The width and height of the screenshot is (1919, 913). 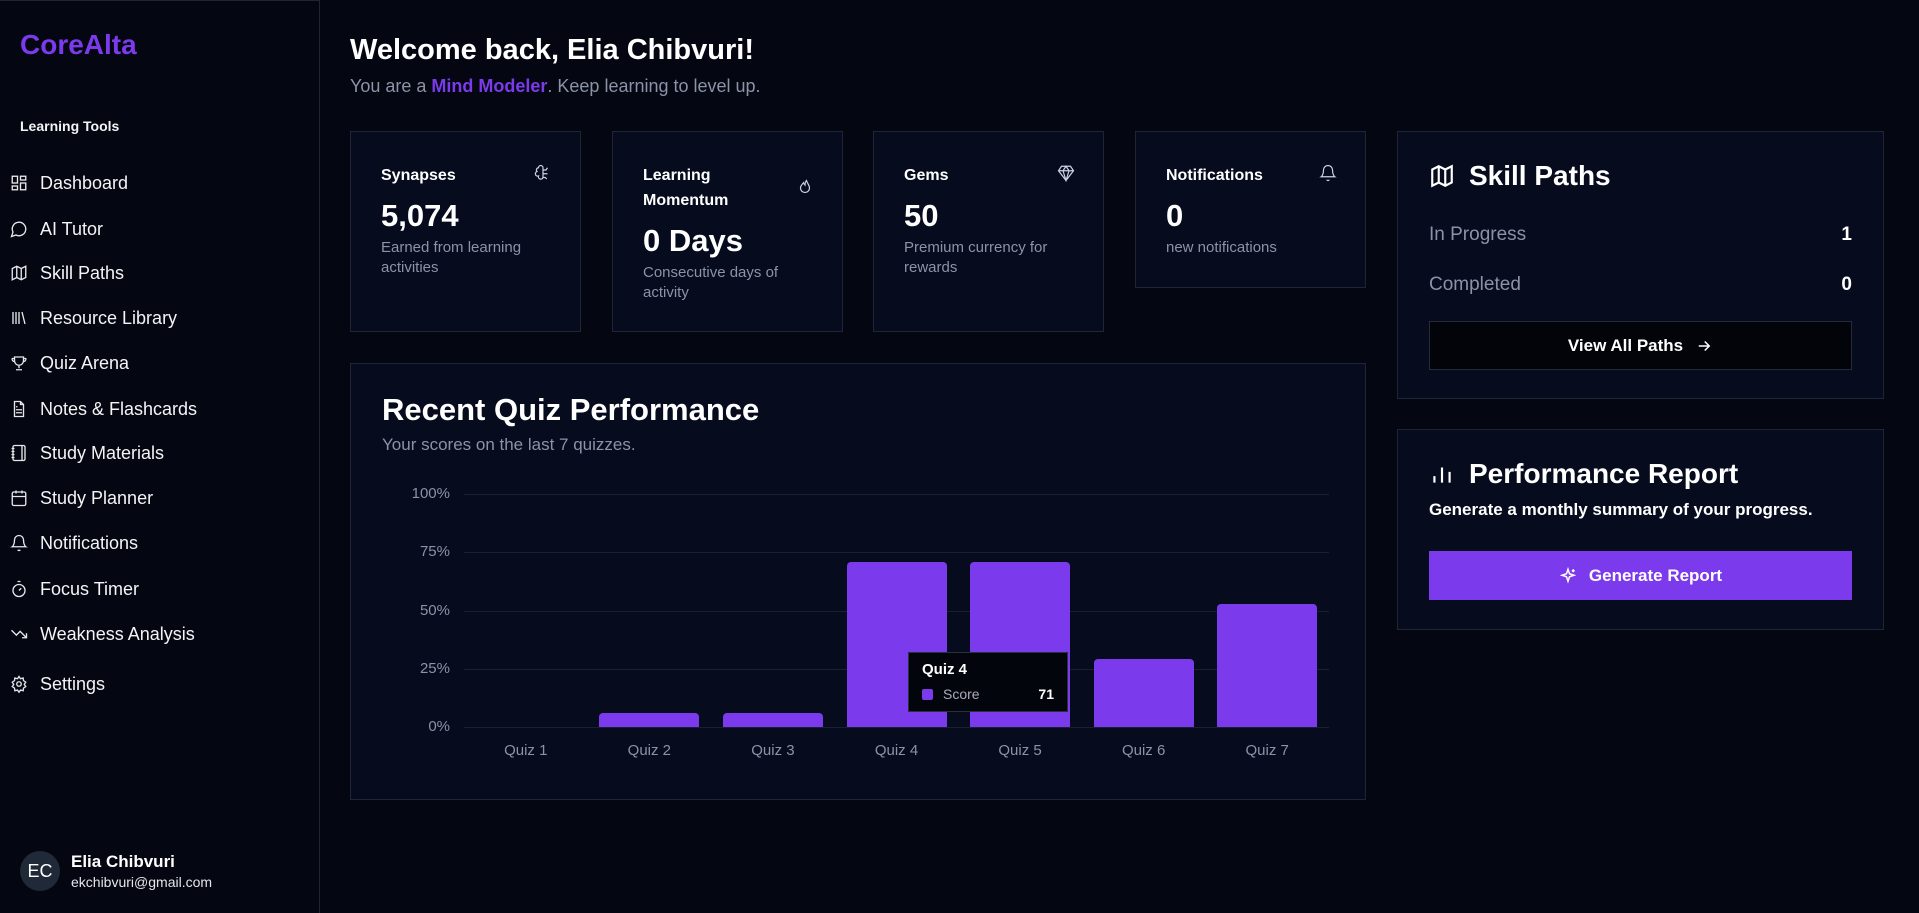 What do you see at coordinates (1625, 345) in the screenshot?
I see `view-all-paths-label: View All Paths` at bounding box center [1625, 345].